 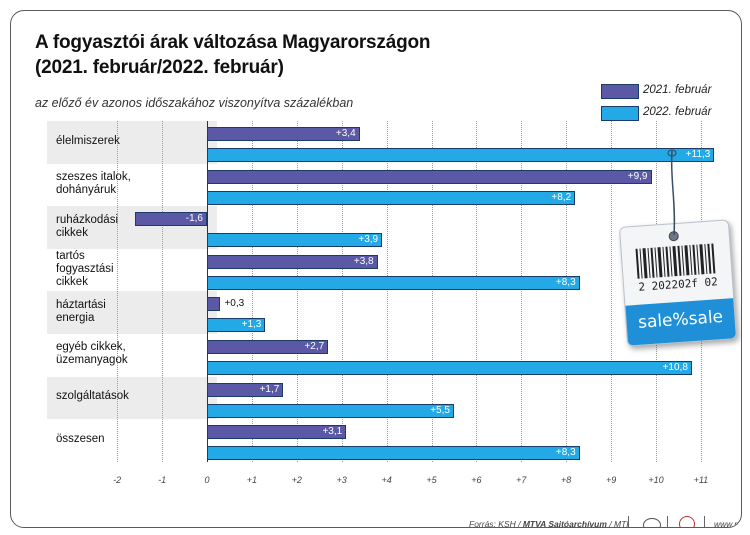 What do you see at coordinates (126, 141) in the screenshot?
I see `category-label: élelmiszerek` at bounding box center [126, 141].